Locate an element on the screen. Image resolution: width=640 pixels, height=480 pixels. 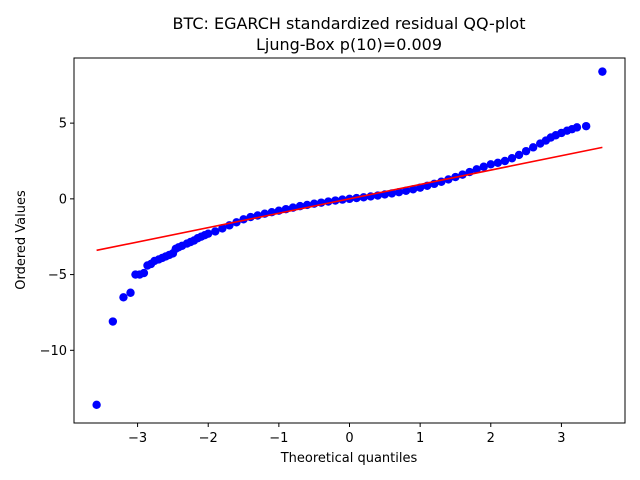
x-axis-ticks: −3 −2 −1 0 1 2 3 is located at coordinates (347, 434).